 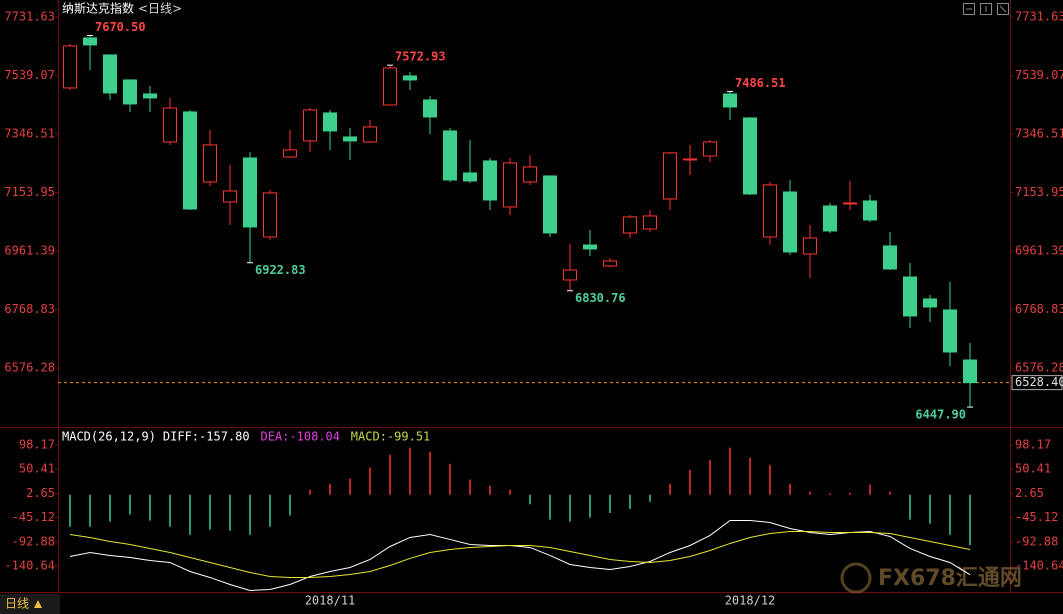 What do you see at coordinates (1039, 309) in the screenshot?
I see `y-tick-label-right: 6768.83` at bounding box center [1039, 309].